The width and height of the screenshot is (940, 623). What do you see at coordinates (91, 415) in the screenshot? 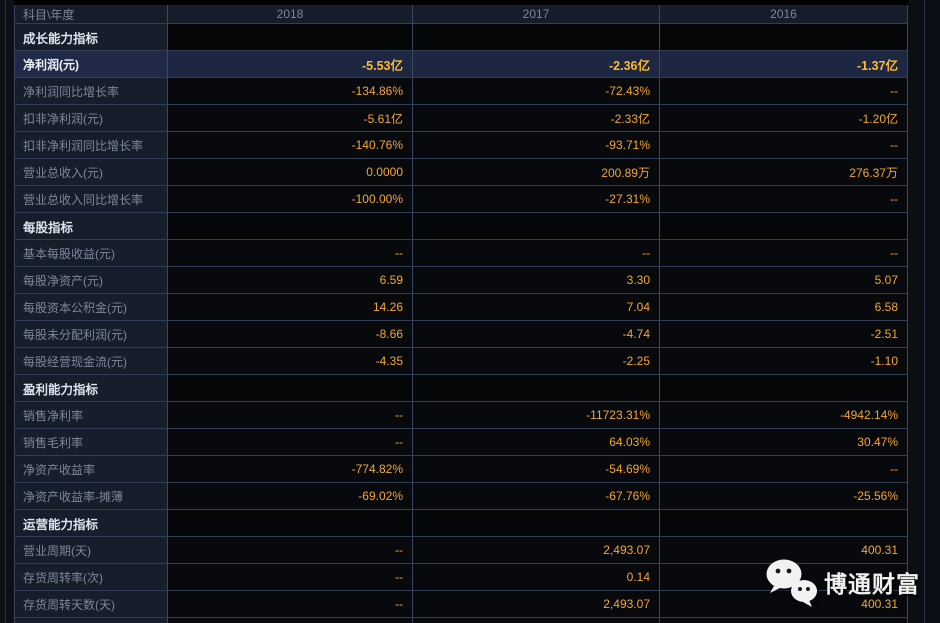
I see `row-label: 销售净利率` at bounding box center [91, 415].